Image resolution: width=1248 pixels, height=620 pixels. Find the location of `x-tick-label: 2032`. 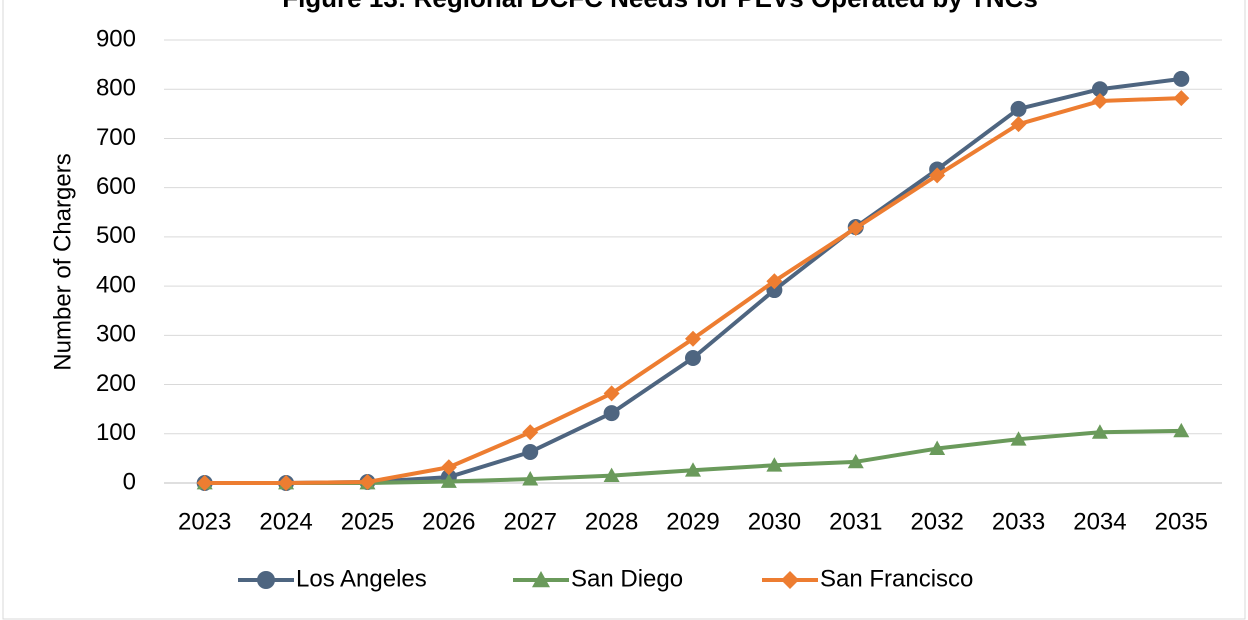

x-tick-label: 2032 is located at coordinates (936, 521).